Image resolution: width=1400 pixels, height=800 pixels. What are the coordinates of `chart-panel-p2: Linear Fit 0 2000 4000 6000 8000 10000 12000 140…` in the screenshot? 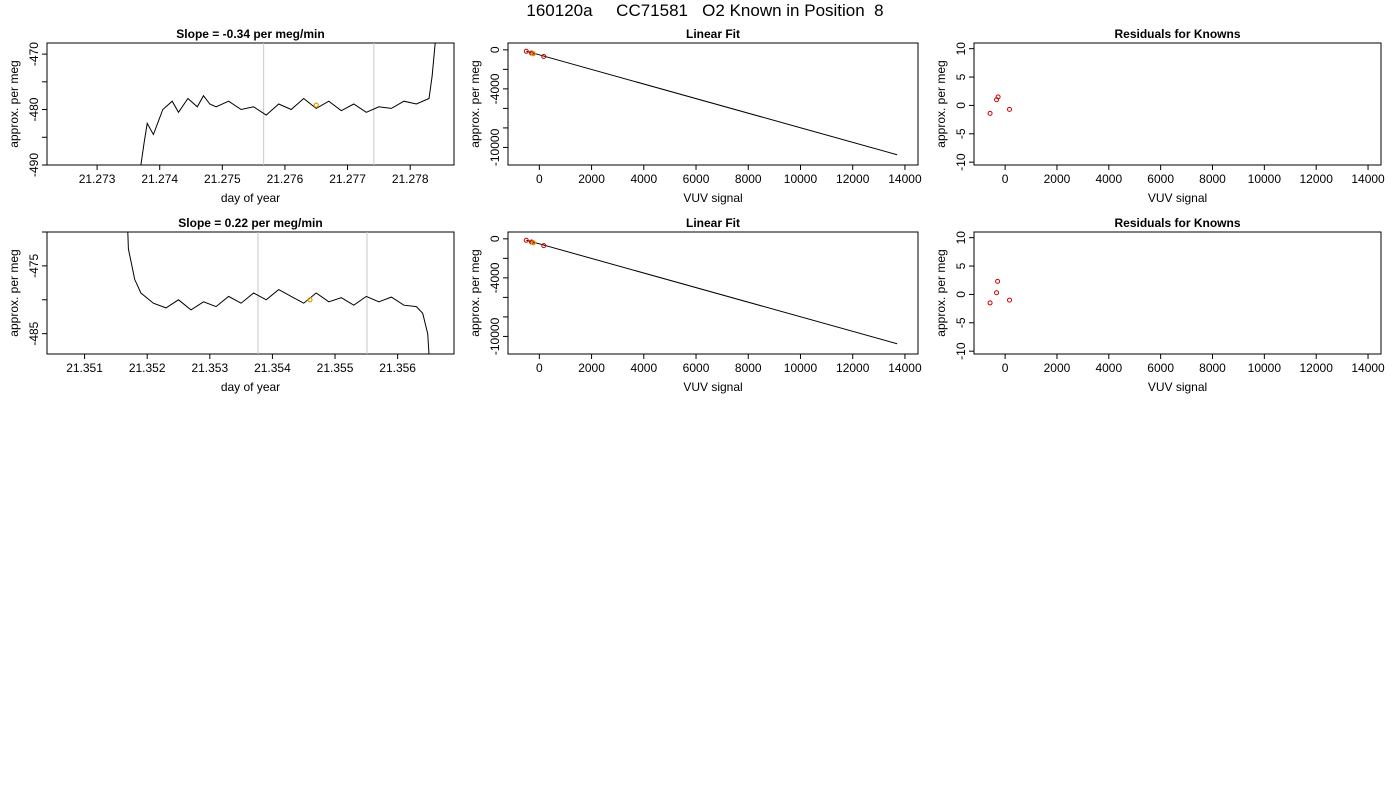 It's located at (695, 116).